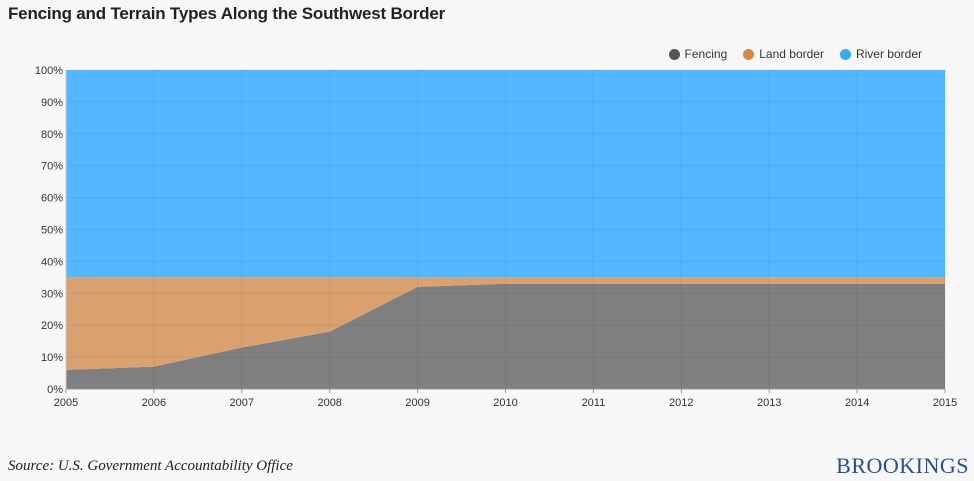 This screenshot has width=974, height=481. I want to click on x-tick-label: 2014, so click(857, 403).